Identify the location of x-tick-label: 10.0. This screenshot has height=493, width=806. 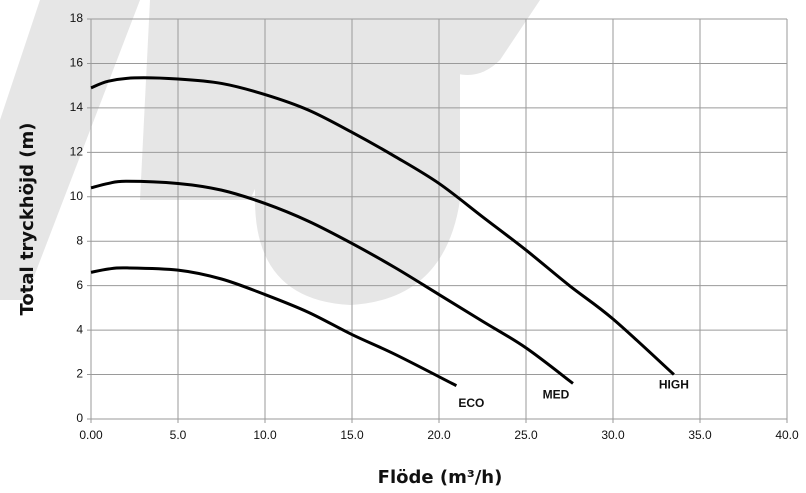
(265, 435).